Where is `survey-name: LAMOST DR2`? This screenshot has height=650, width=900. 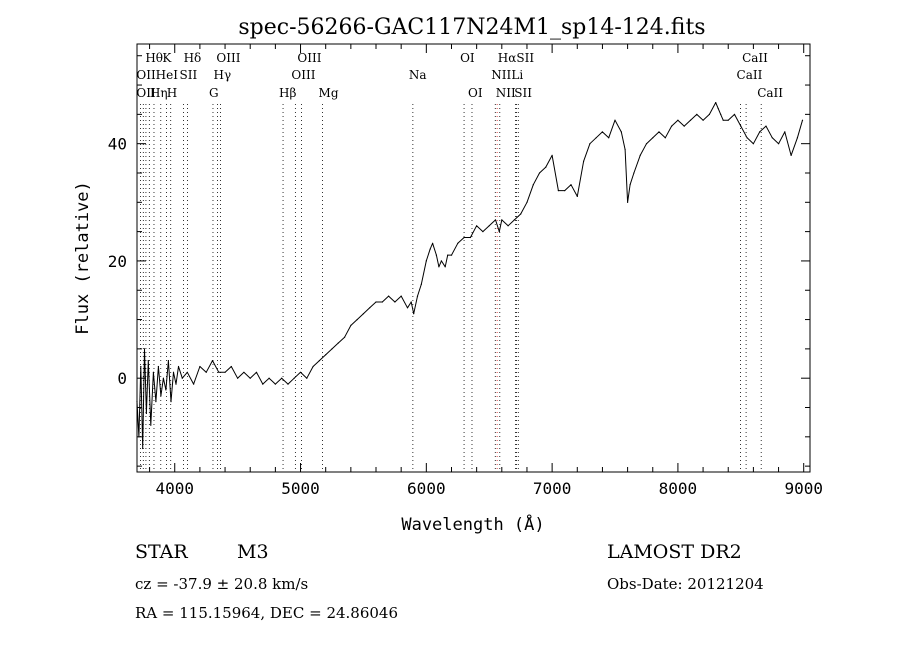 survey-name: LAMOST DR2 is located at coordinates (674, 552).